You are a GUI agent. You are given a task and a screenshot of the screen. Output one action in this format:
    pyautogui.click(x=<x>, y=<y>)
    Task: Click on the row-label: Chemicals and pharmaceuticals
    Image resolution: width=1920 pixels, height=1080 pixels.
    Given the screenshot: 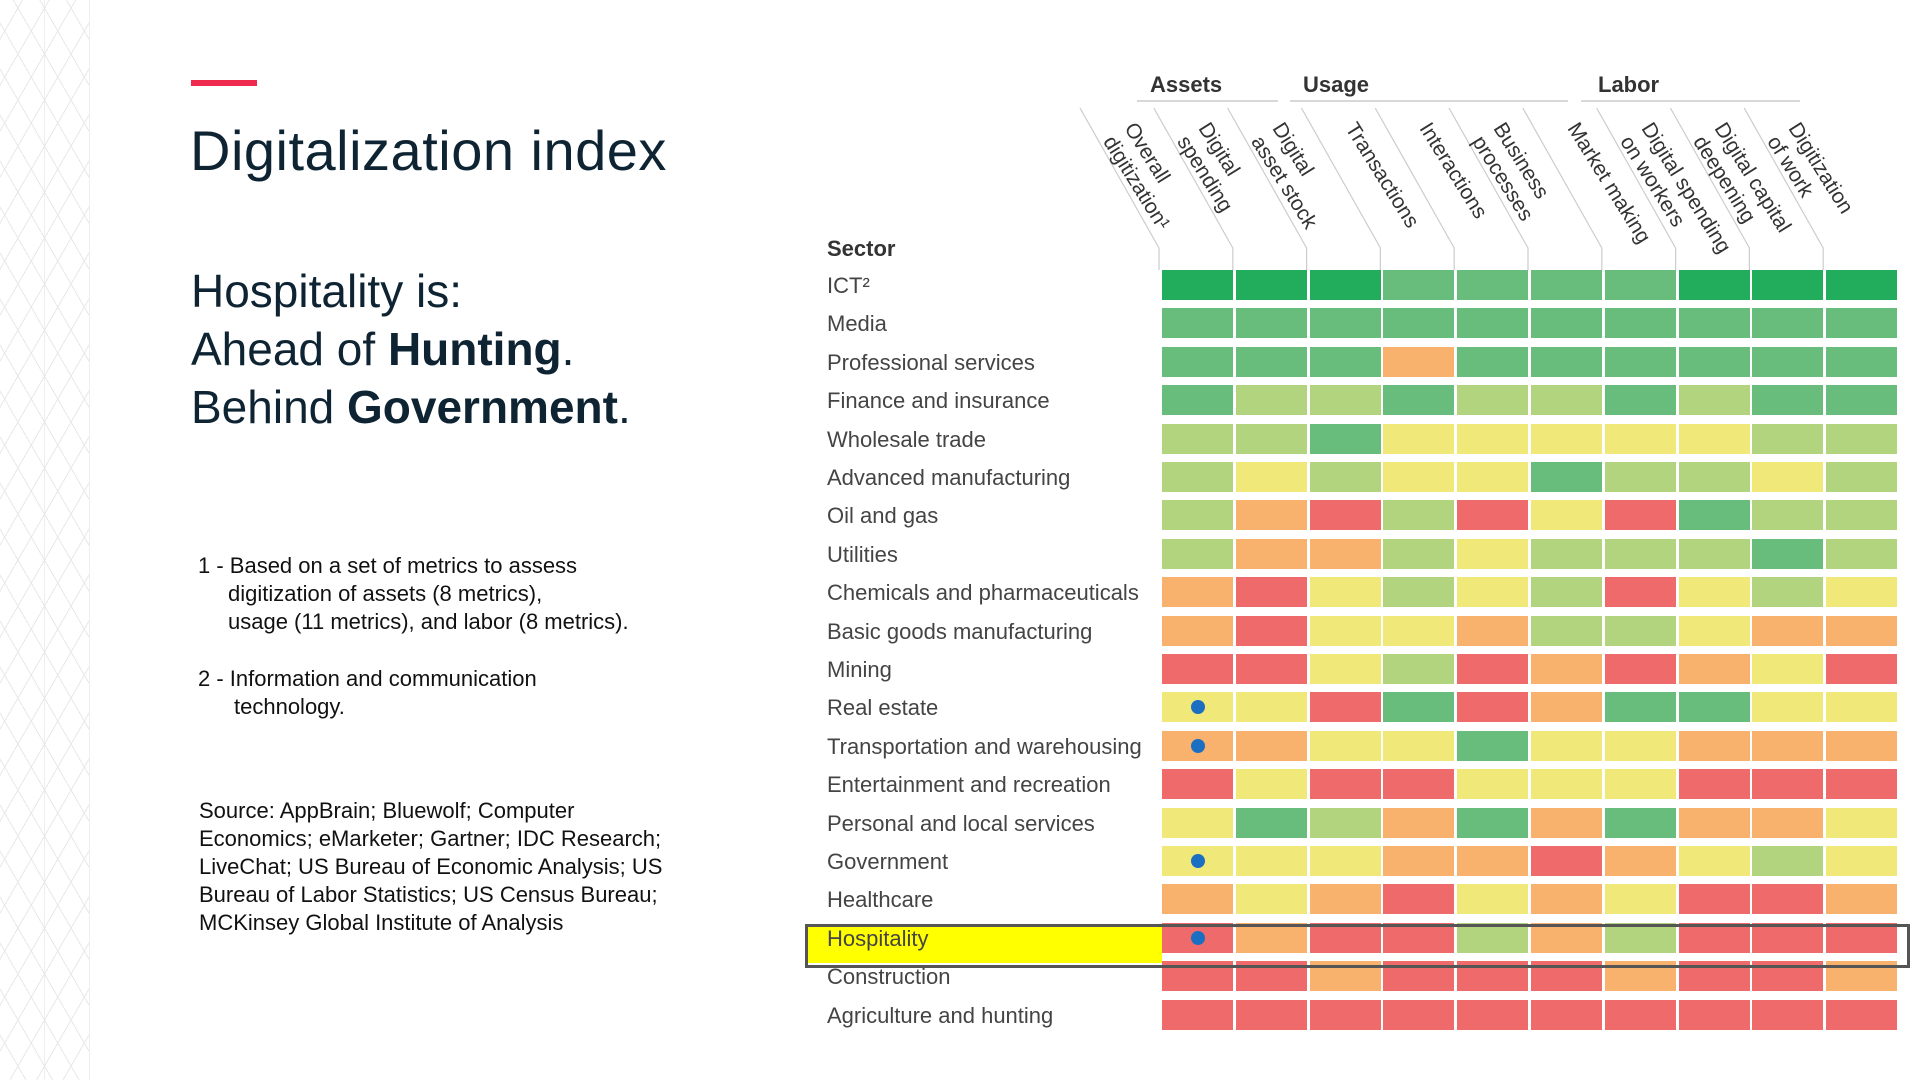 What is the action you would take?
    pyautogui.click(x=983, y=593)
    